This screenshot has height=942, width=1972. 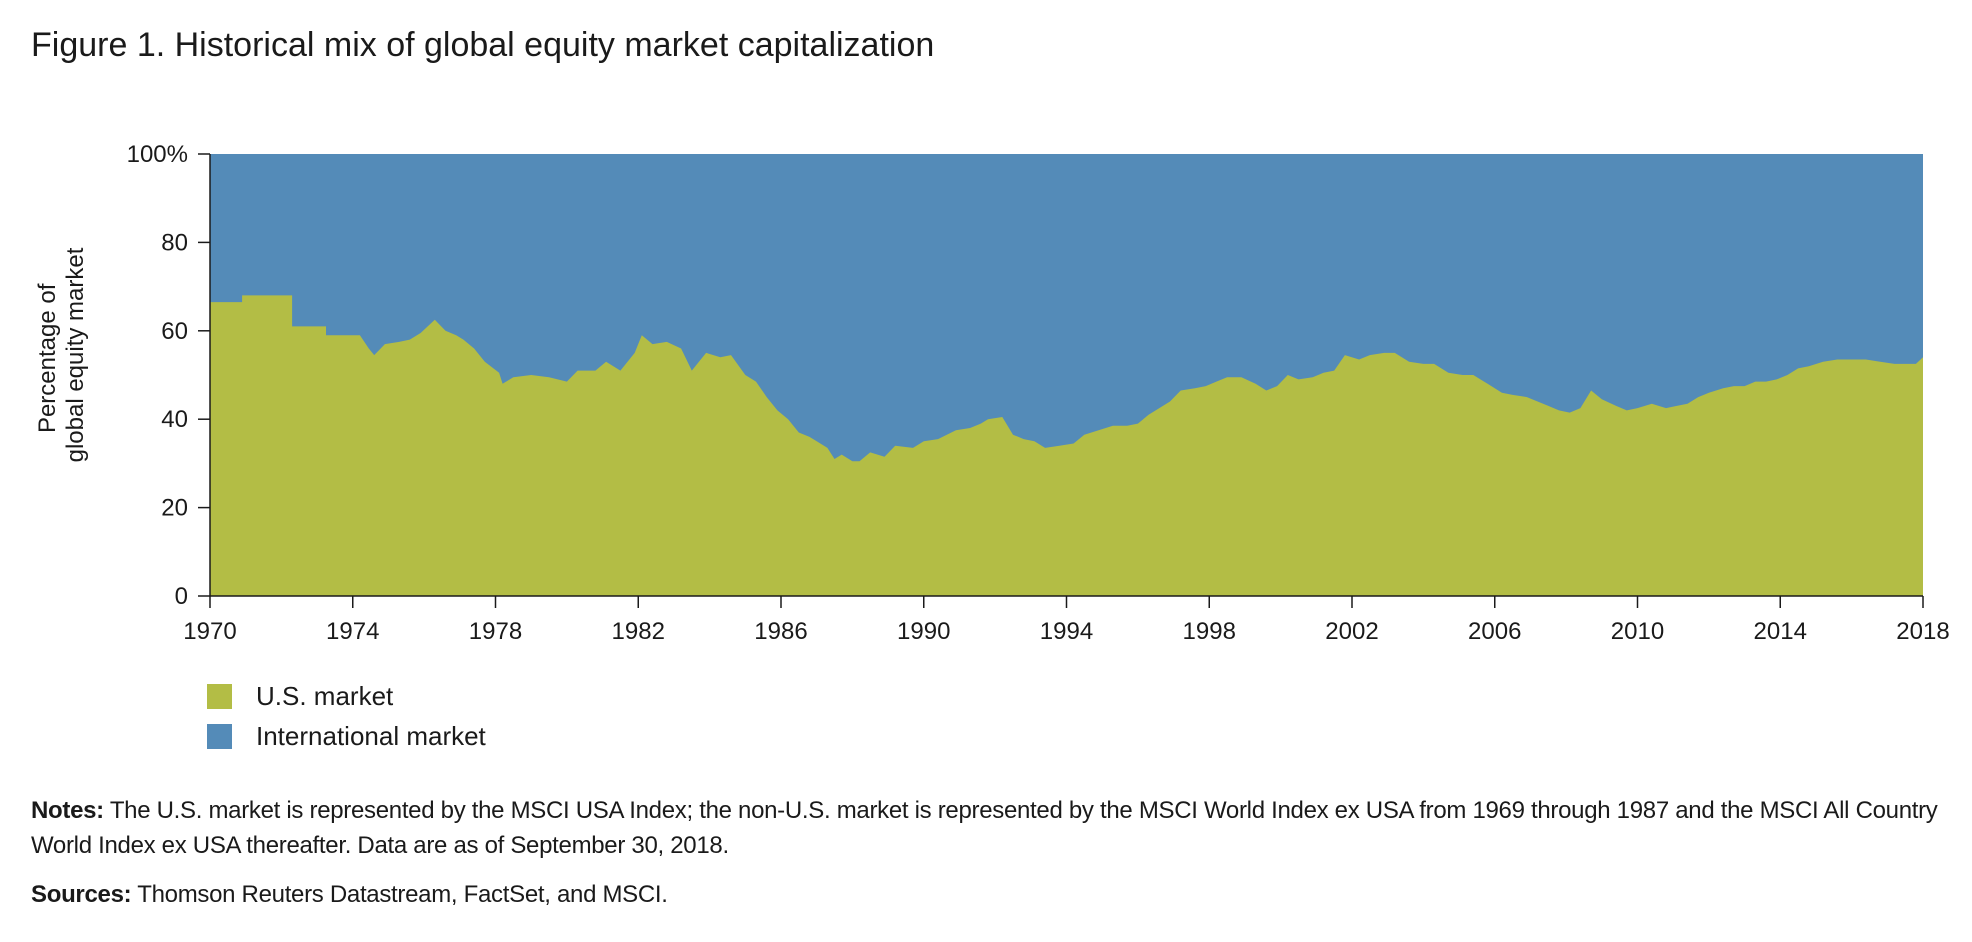 What do you see at coordinates (47, 358) in the screenshot?
I see `y-axis-title-line-1: Percentage of` at bounding box center [47, 358].